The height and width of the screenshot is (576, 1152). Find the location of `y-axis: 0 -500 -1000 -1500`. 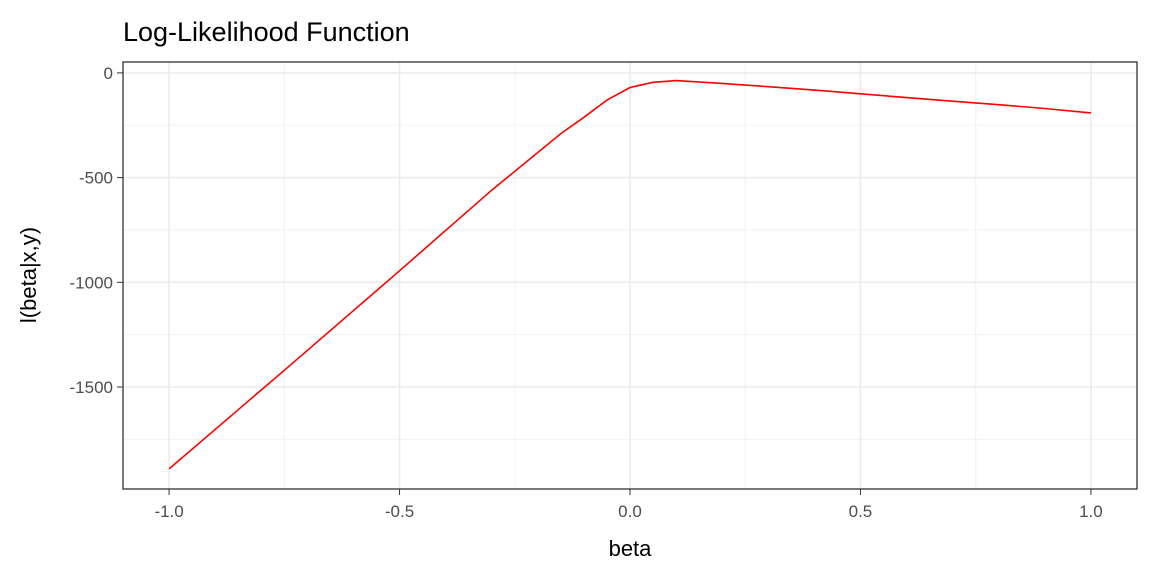

y-axis: 0 -500 -1000 -1500 is located at coordinates (96, 230).